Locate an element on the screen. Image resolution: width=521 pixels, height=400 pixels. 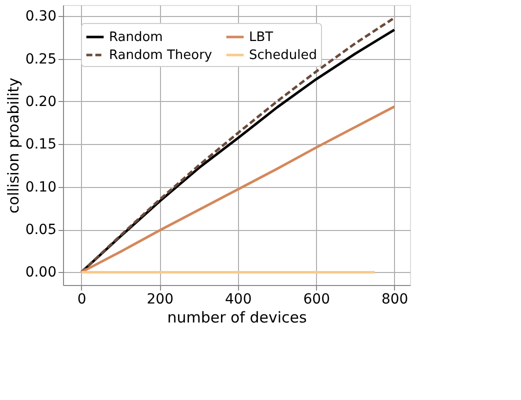
legend-label: LBT is located at coordinates (261, 37).